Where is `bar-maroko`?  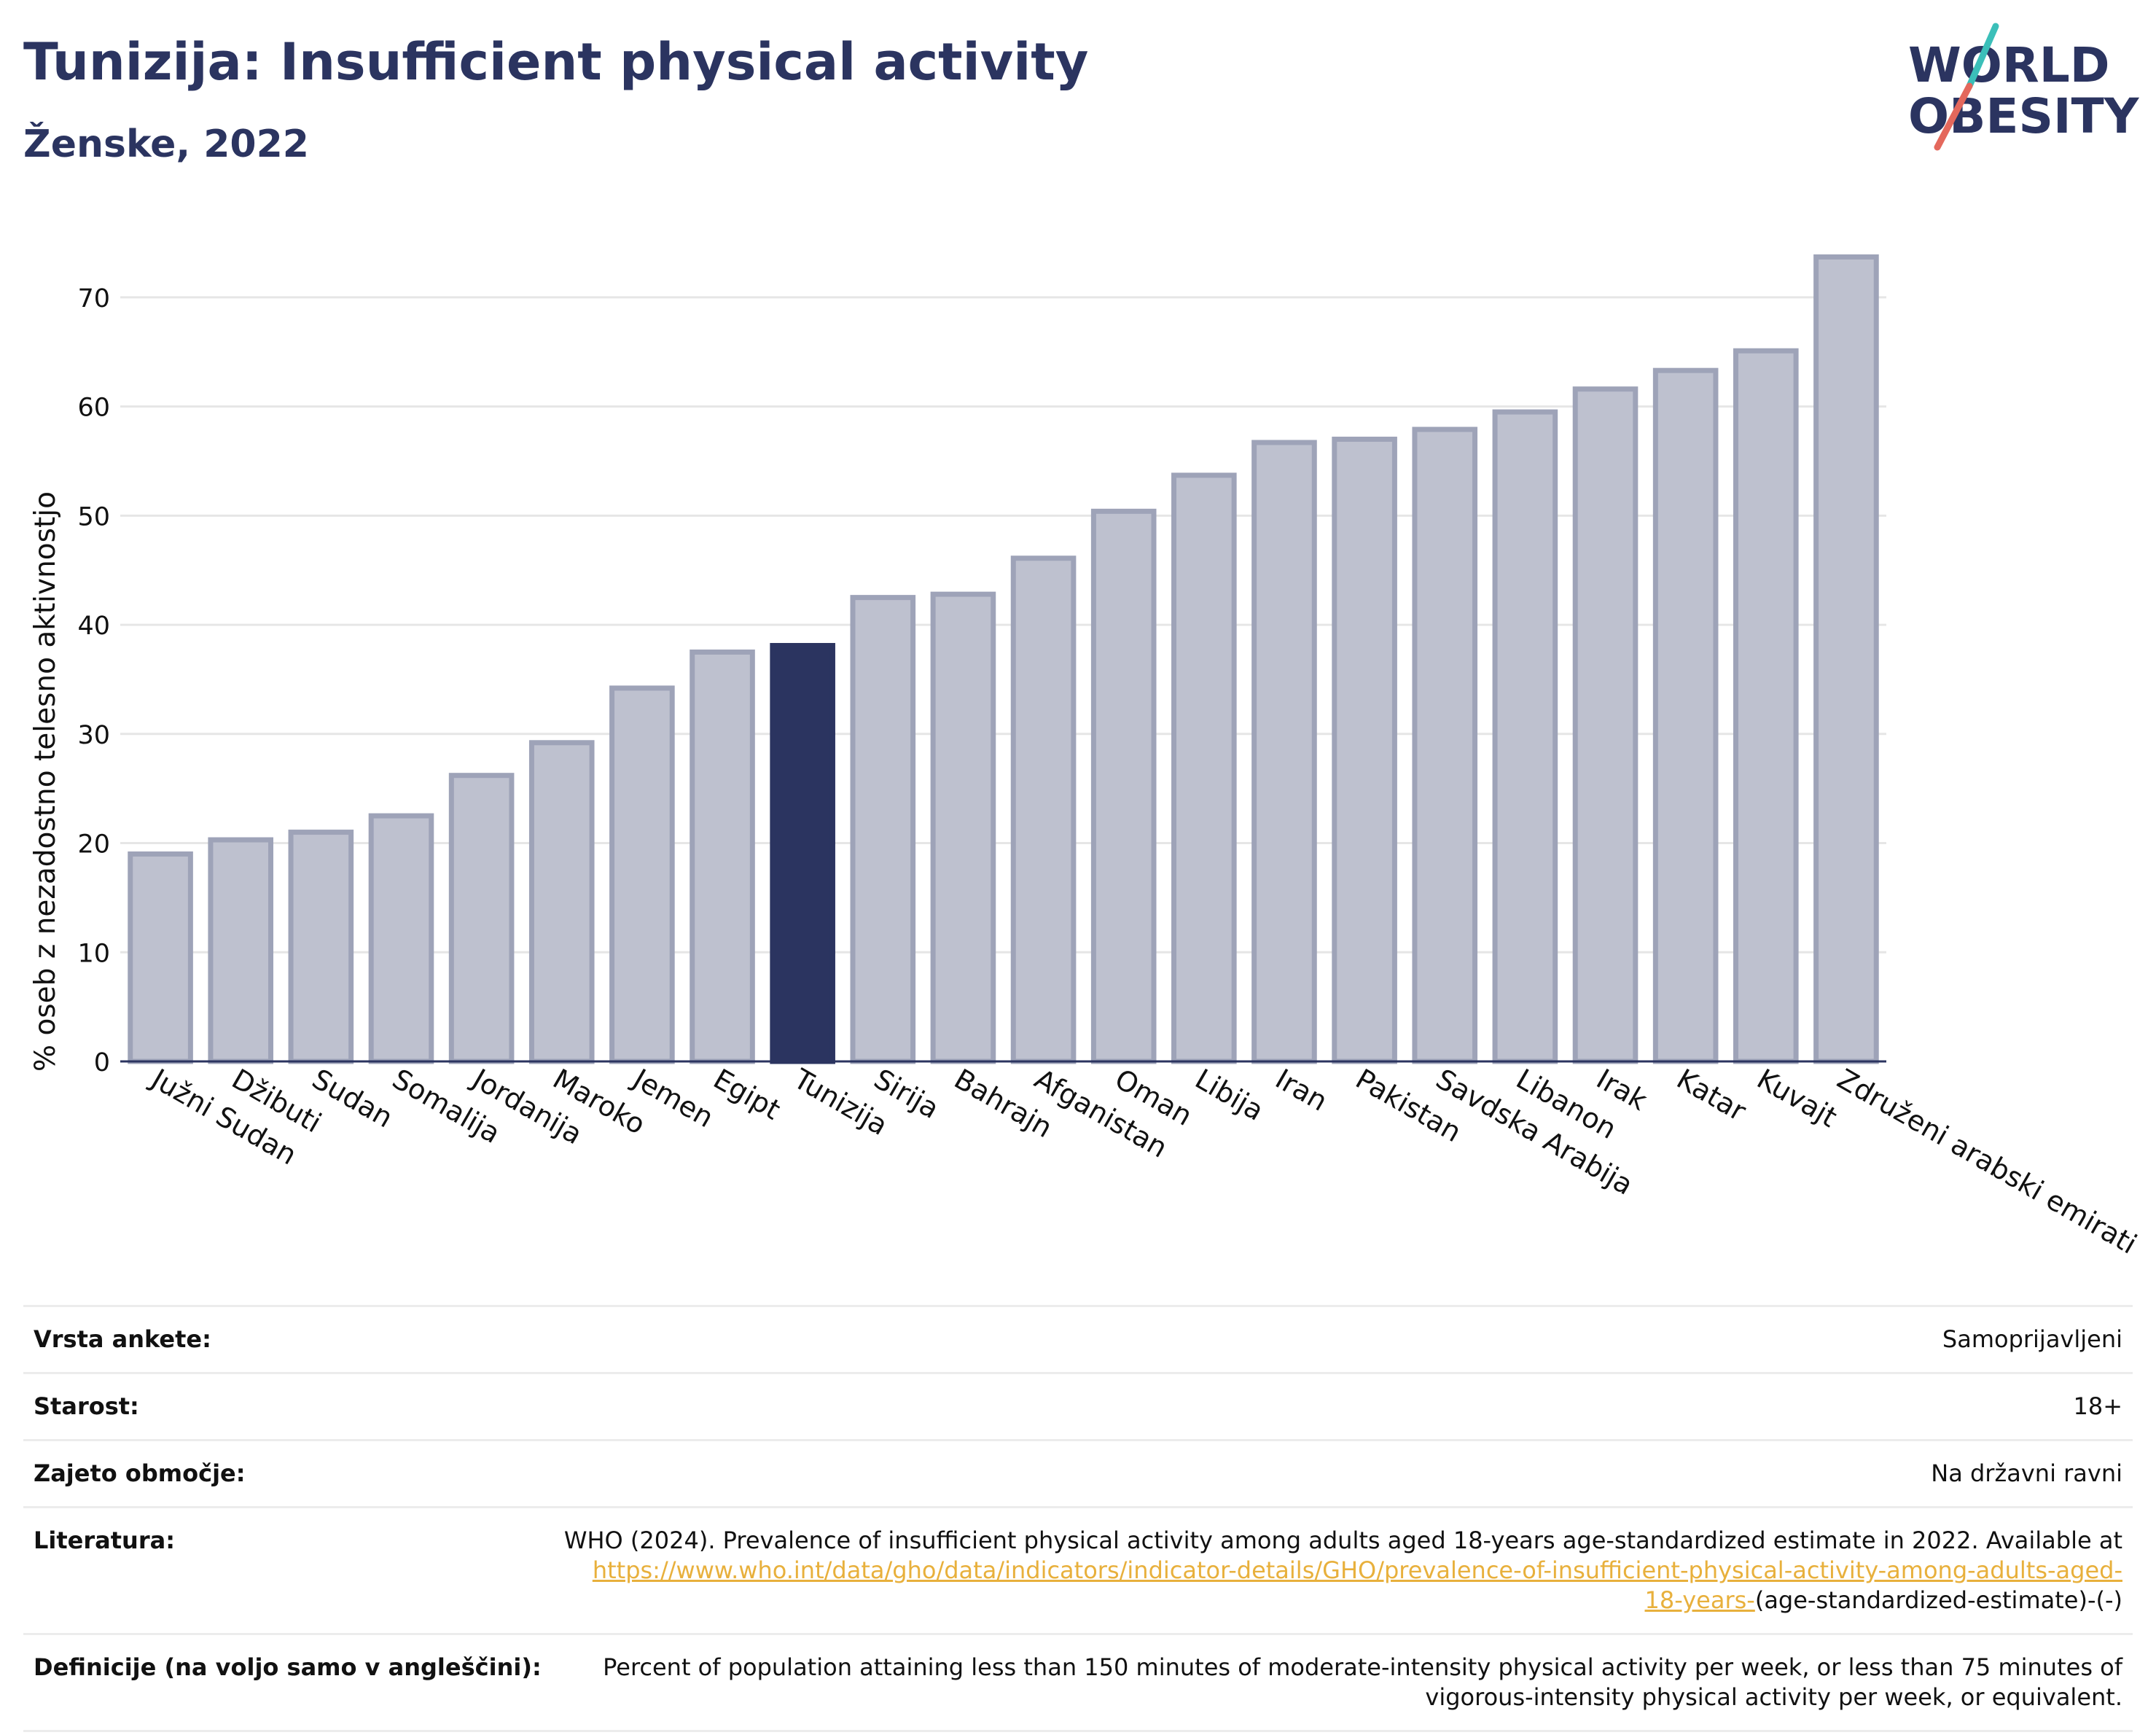 bar-maroko is located at coordinates (561, 902).